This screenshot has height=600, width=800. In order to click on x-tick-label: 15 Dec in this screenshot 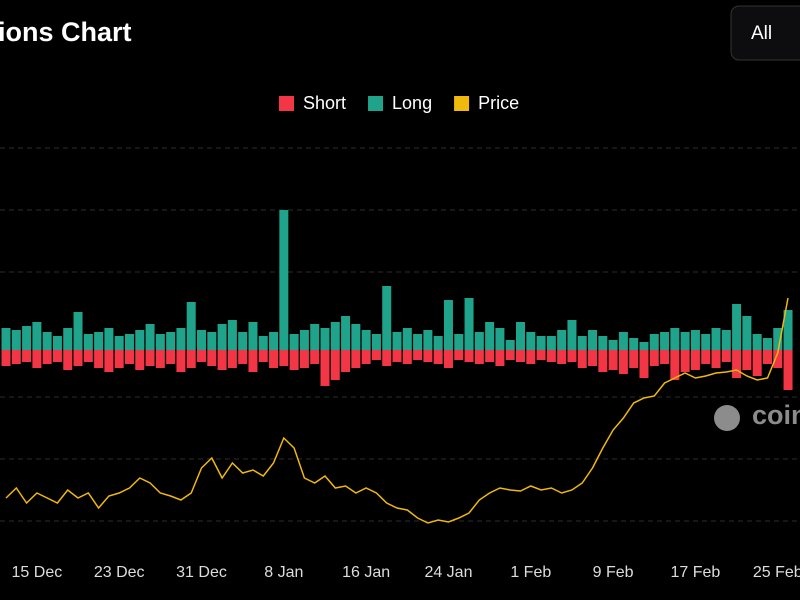, I will do `click(37, 572)`.